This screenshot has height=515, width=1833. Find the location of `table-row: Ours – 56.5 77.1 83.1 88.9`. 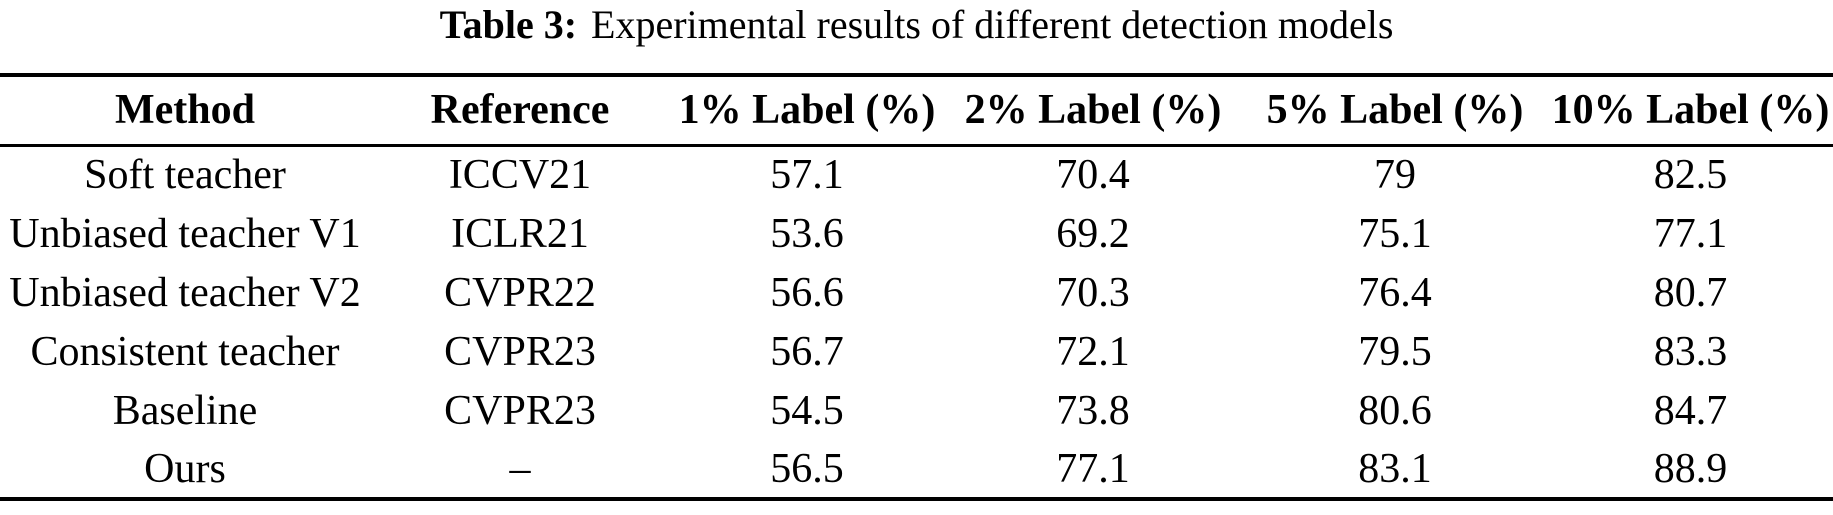

table-row: Ours – 56.5 77.1 83.1 88.9 is located at coordinates (916, 469).